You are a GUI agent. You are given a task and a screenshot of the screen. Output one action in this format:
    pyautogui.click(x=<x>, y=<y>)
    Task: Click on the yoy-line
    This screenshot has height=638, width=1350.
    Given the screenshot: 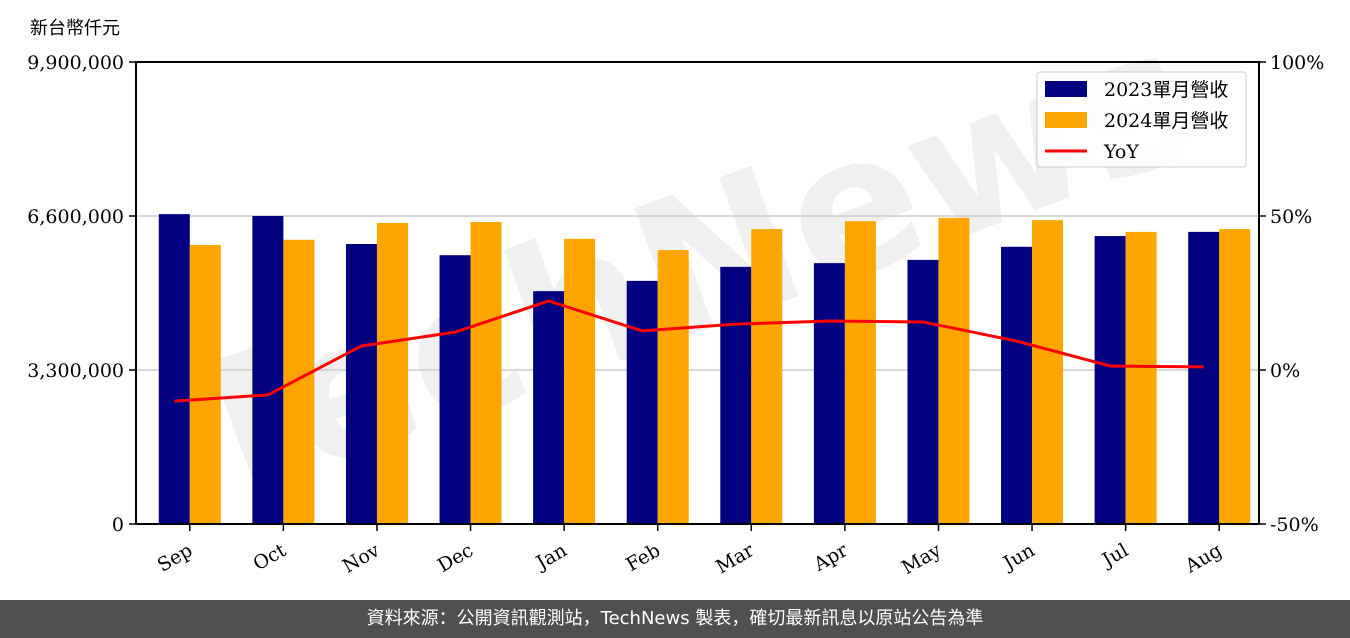 What is the action you would take?
    pyautogui.click(x=689, y=351)
    